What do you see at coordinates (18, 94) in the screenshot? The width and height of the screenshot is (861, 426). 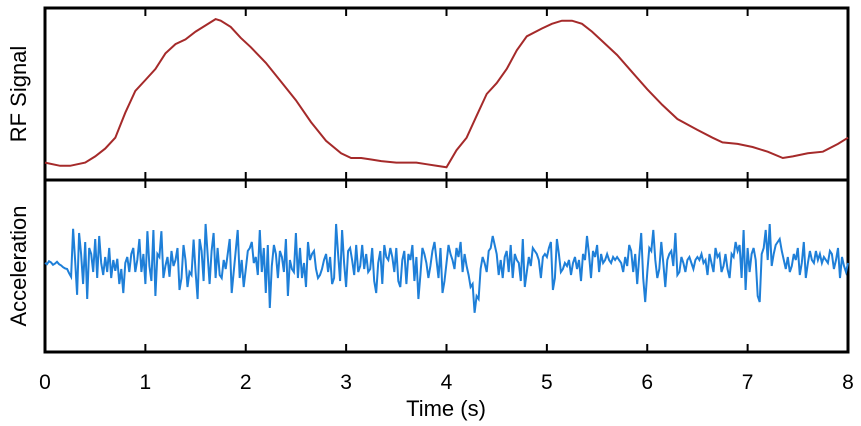 I see `rf-signal-ylabel: RF Signal` at bounding box center [18, 94].